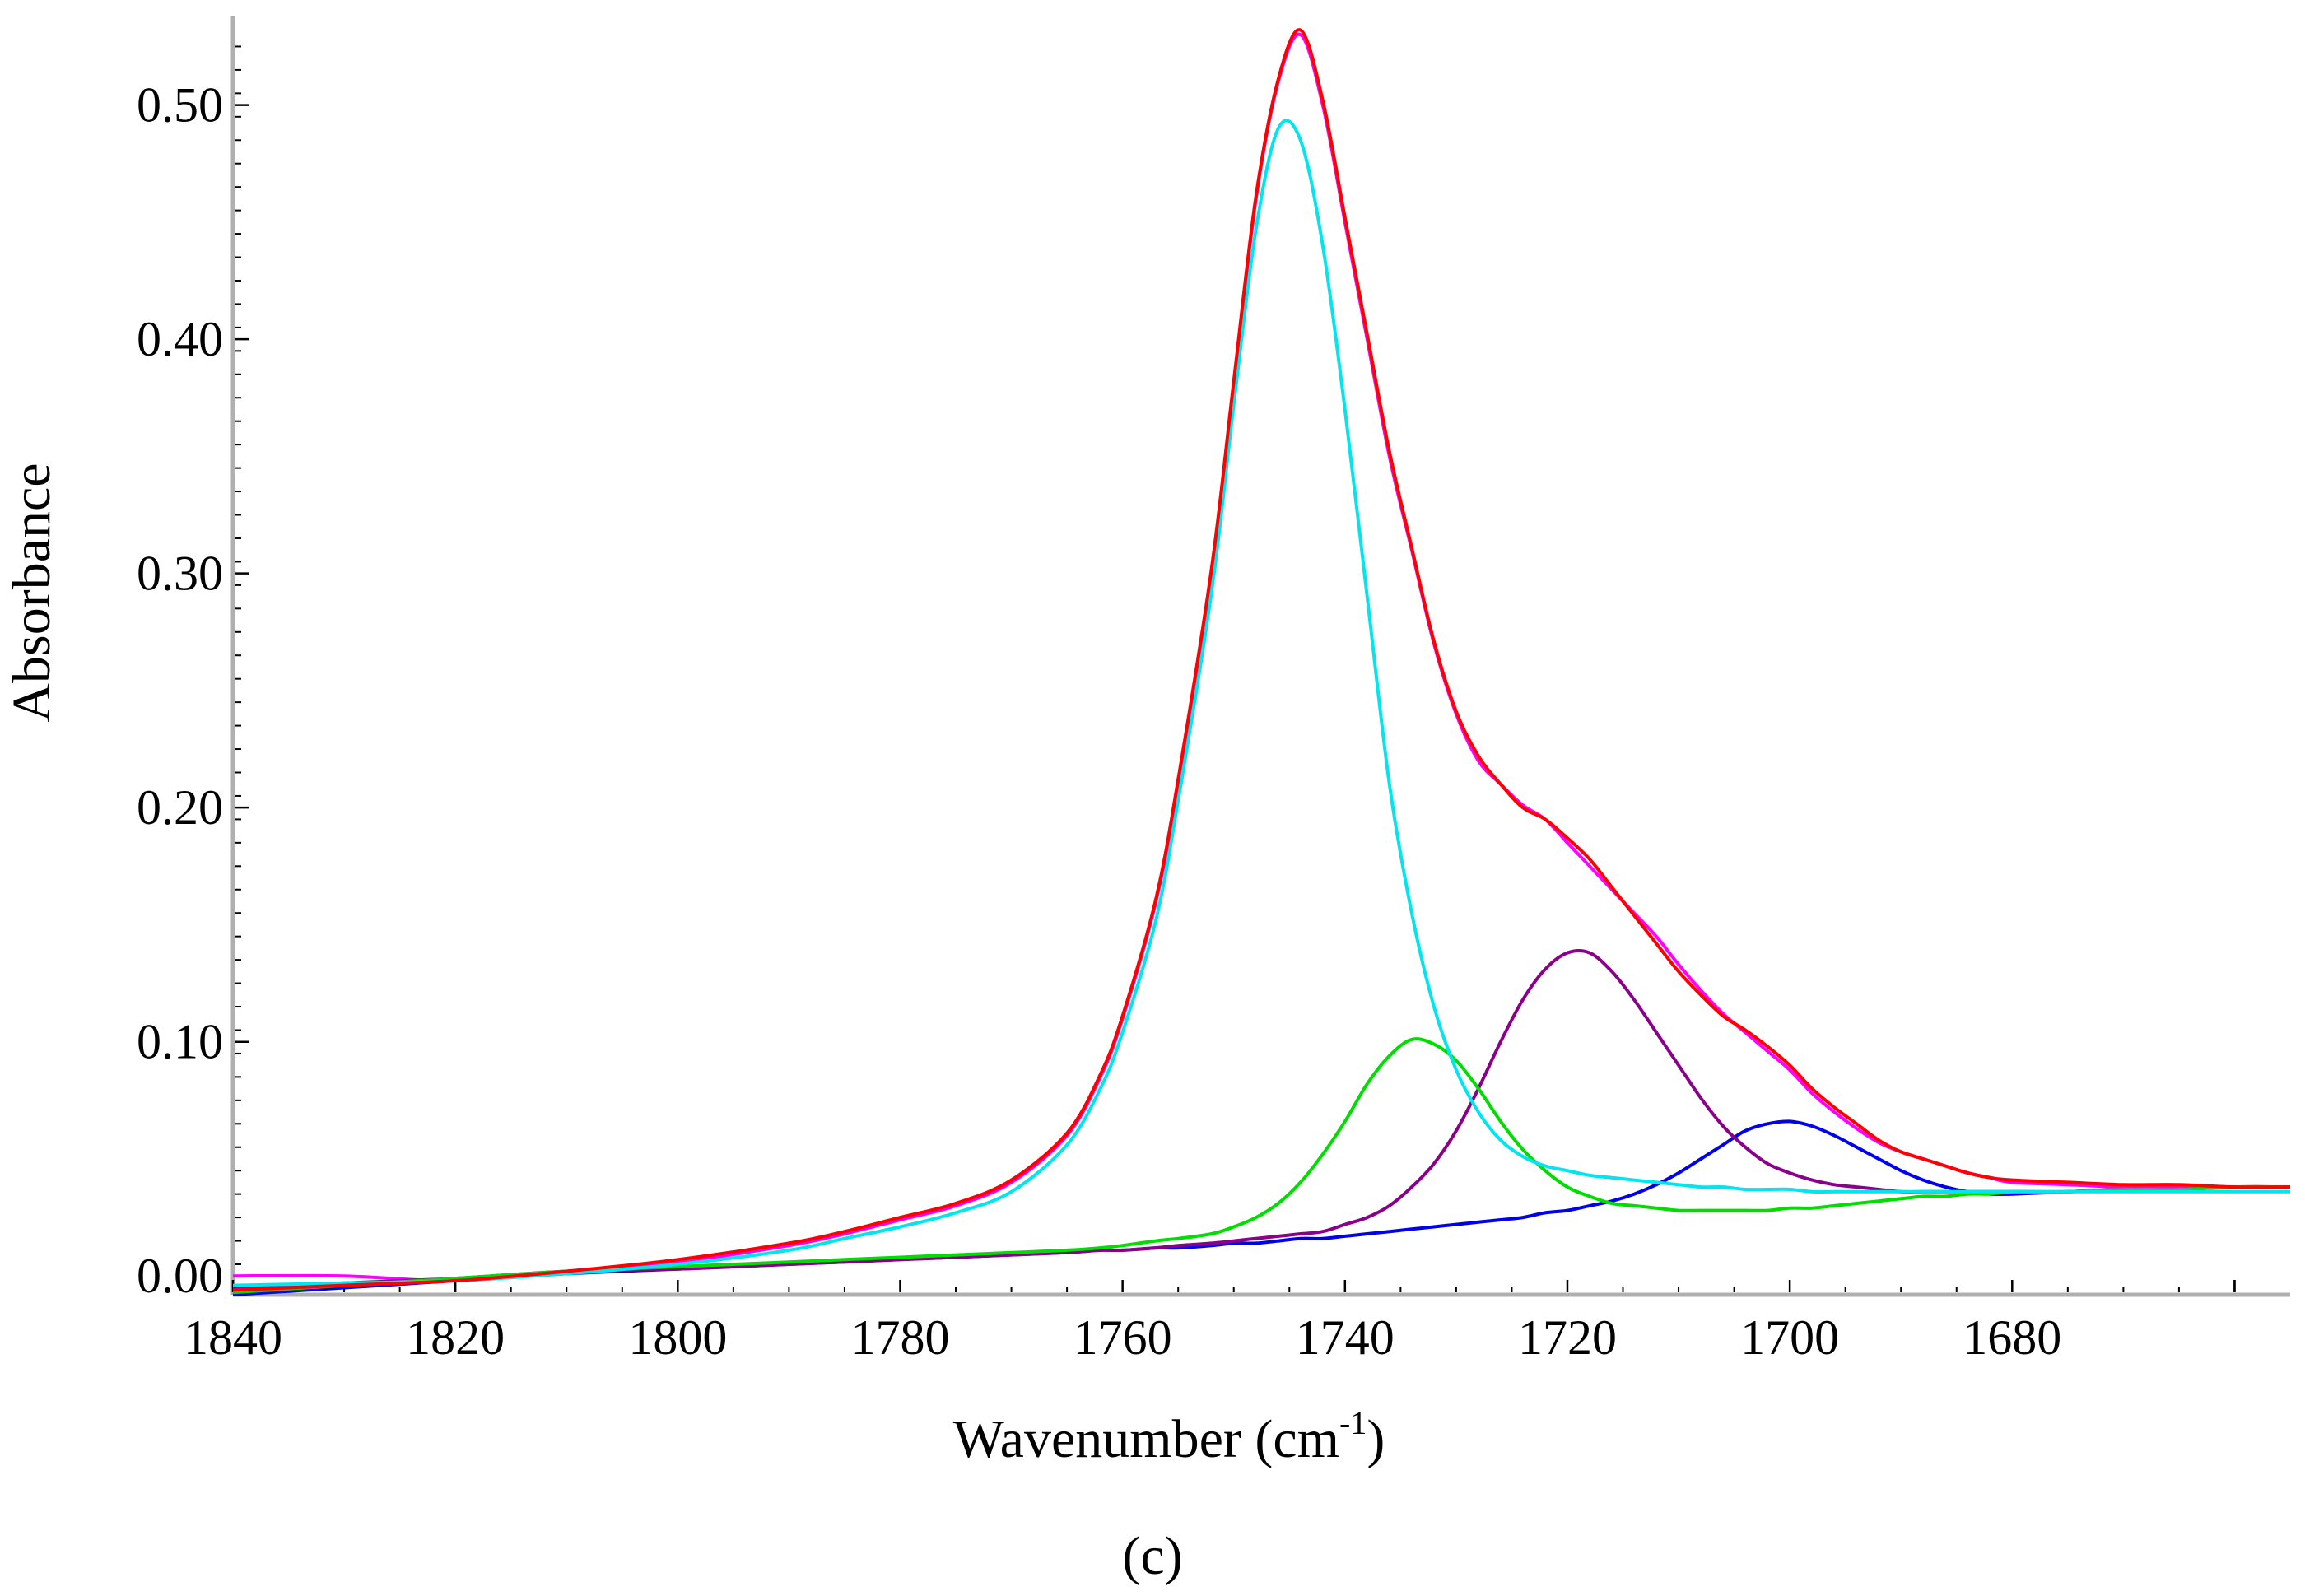 The height and width of the screenshot is (1596, 2305). Describe the element at coordinates (1152, 1556) in the screenshot. I see `panel-label: (c)` at that location.